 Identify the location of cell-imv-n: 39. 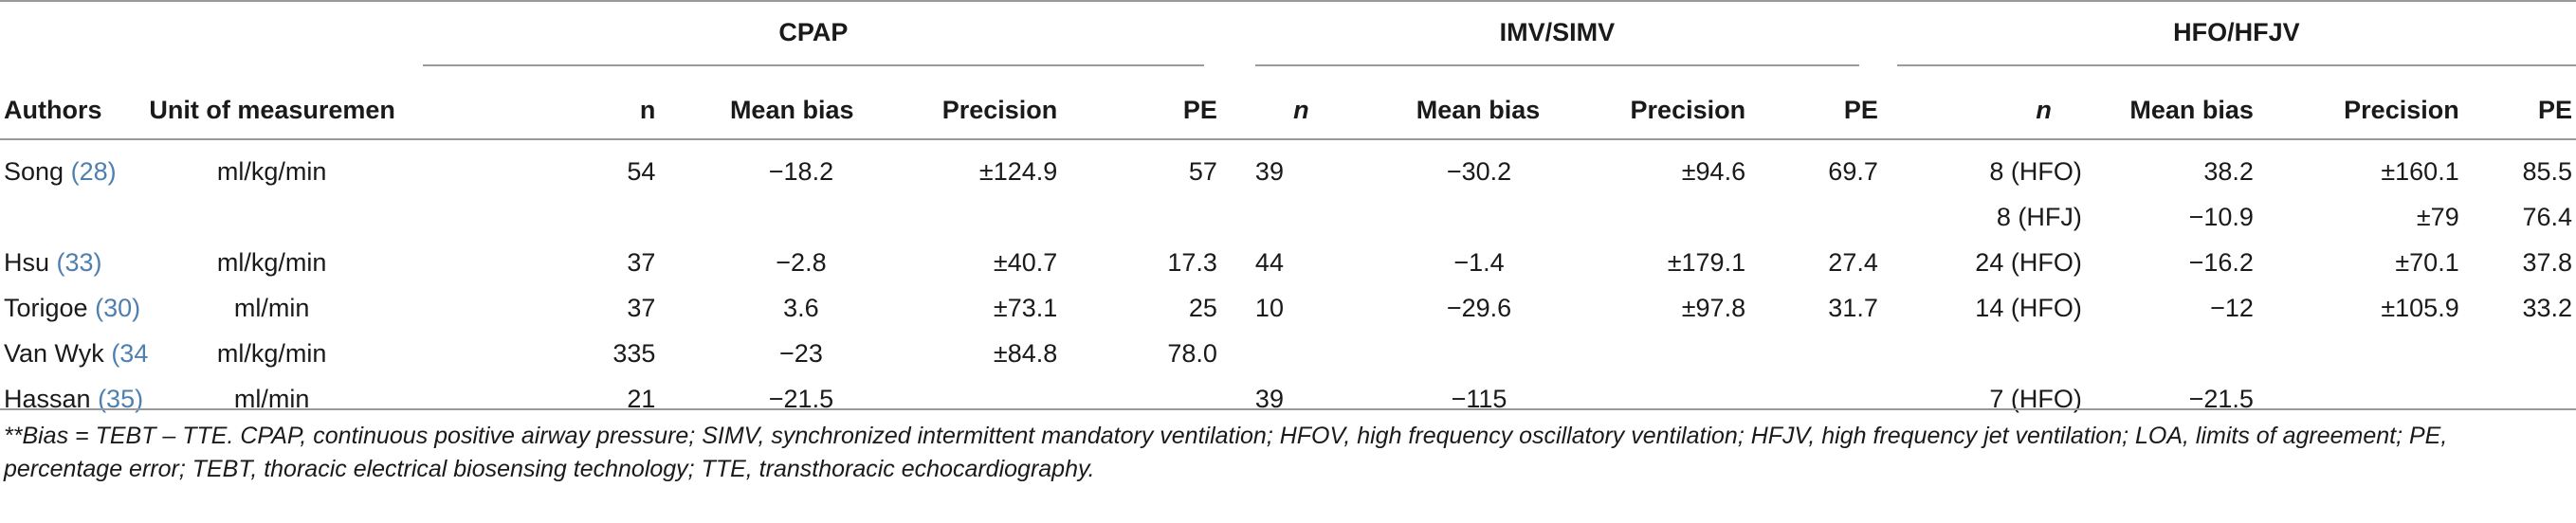
(1269, 171).